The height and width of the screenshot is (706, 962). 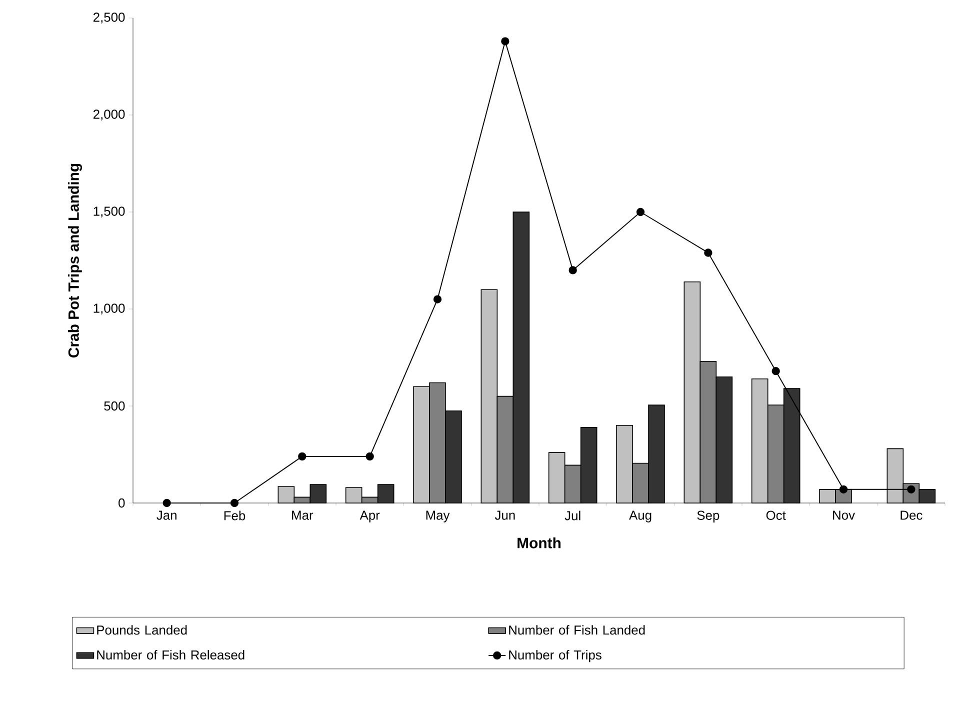 What do you see at coordinates (572, 515) in the screenshot?
I see `x-tick-label: Jul` at bounding box center [572, 515].